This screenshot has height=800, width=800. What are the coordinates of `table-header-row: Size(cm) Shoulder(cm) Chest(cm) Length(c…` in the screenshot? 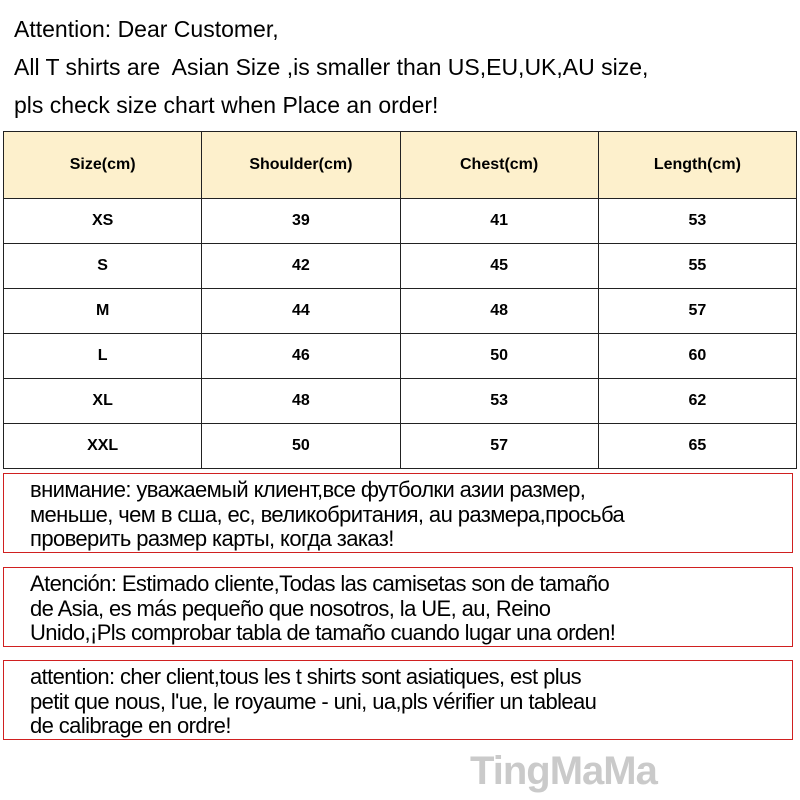 It's located at (400, 165).